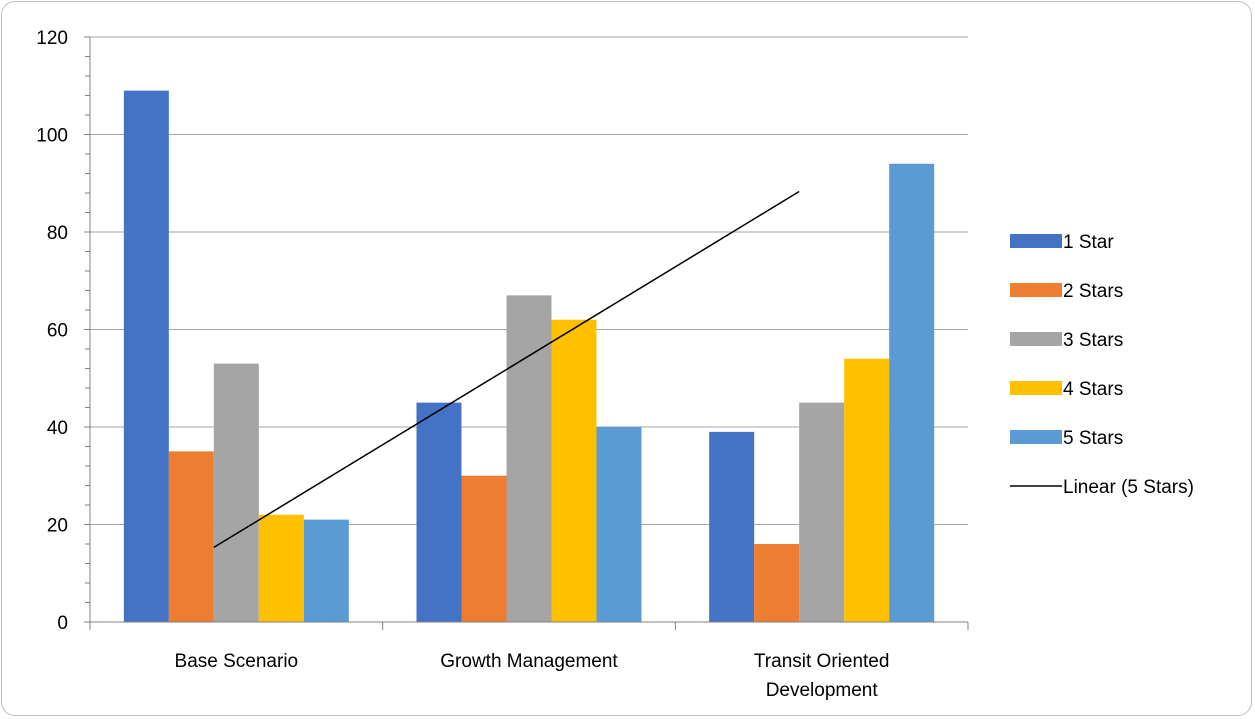  What do you see at coordinates (237, 661) in the screenshot?
I see `x-tick-label: Base Scenario` at bounding box center [237, 661].